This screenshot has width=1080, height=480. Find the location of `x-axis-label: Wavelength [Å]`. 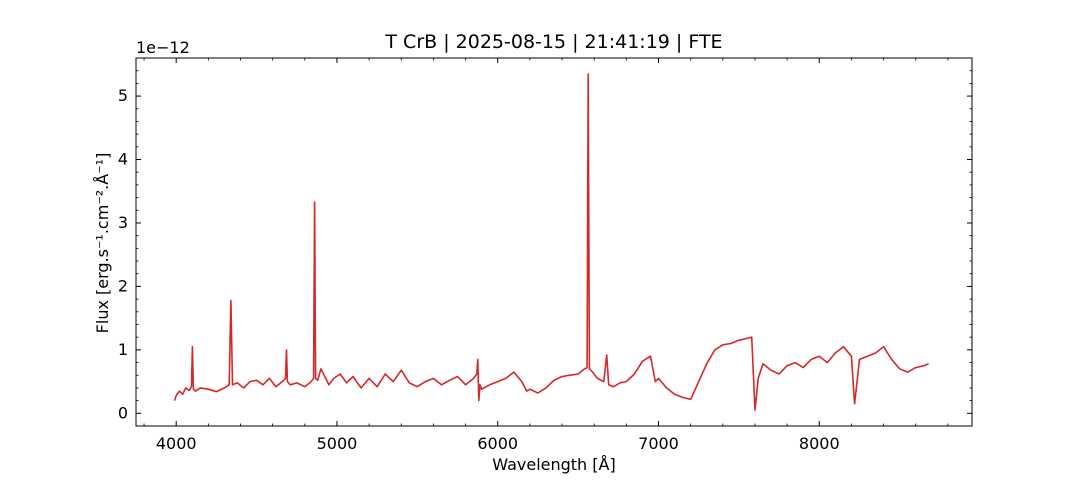

x-axis-label: Wavelength [Å] is located at coordinates (553, 464).